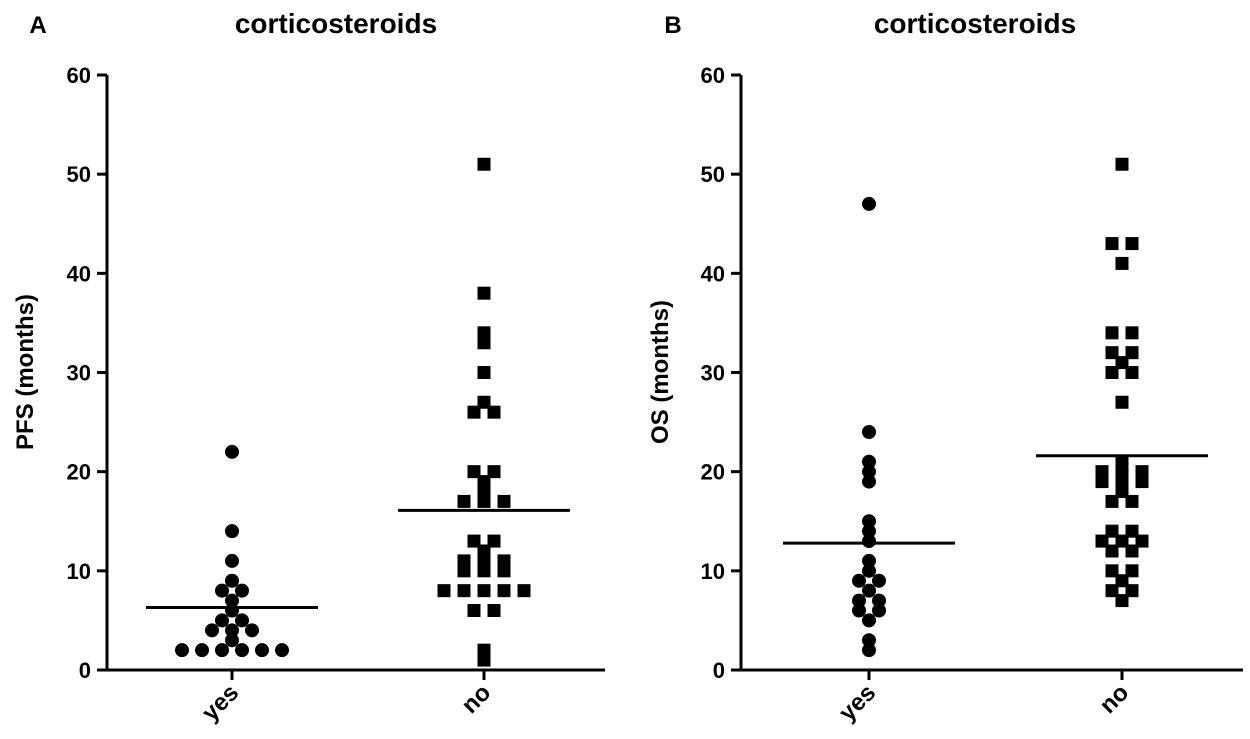 The image size is (1250, 739). I want to click on y-axis-label: OS (months), so click(660, 372).